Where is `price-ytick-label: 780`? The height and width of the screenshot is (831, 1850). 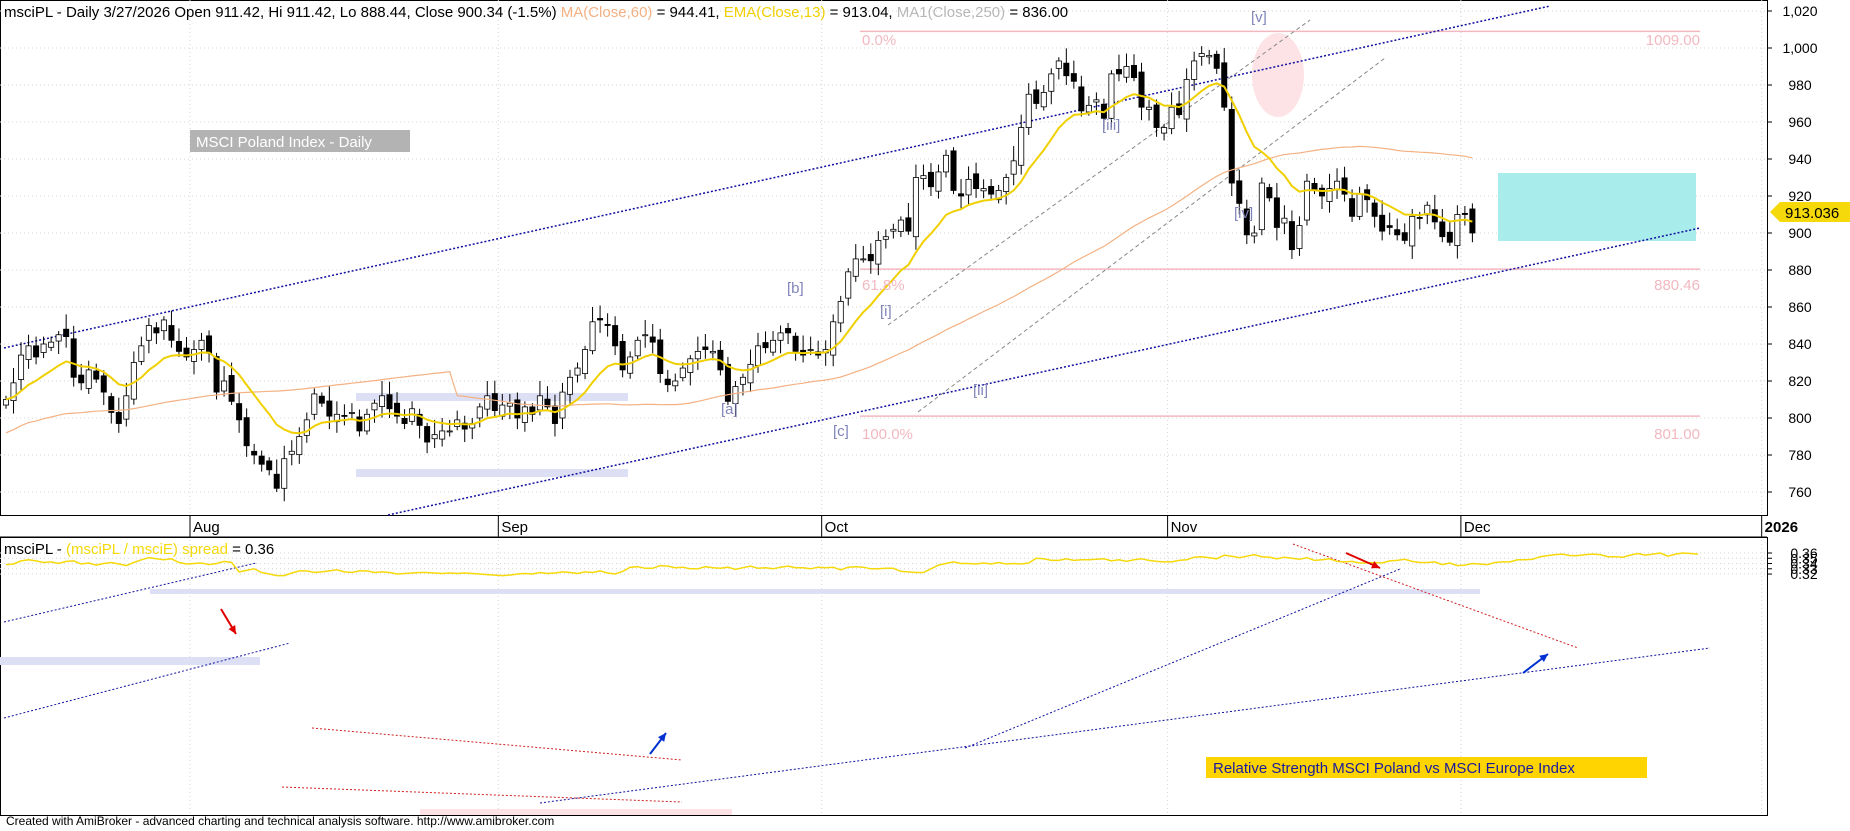 price-ytick-label: 780 is located at coordinates (1800, 455).